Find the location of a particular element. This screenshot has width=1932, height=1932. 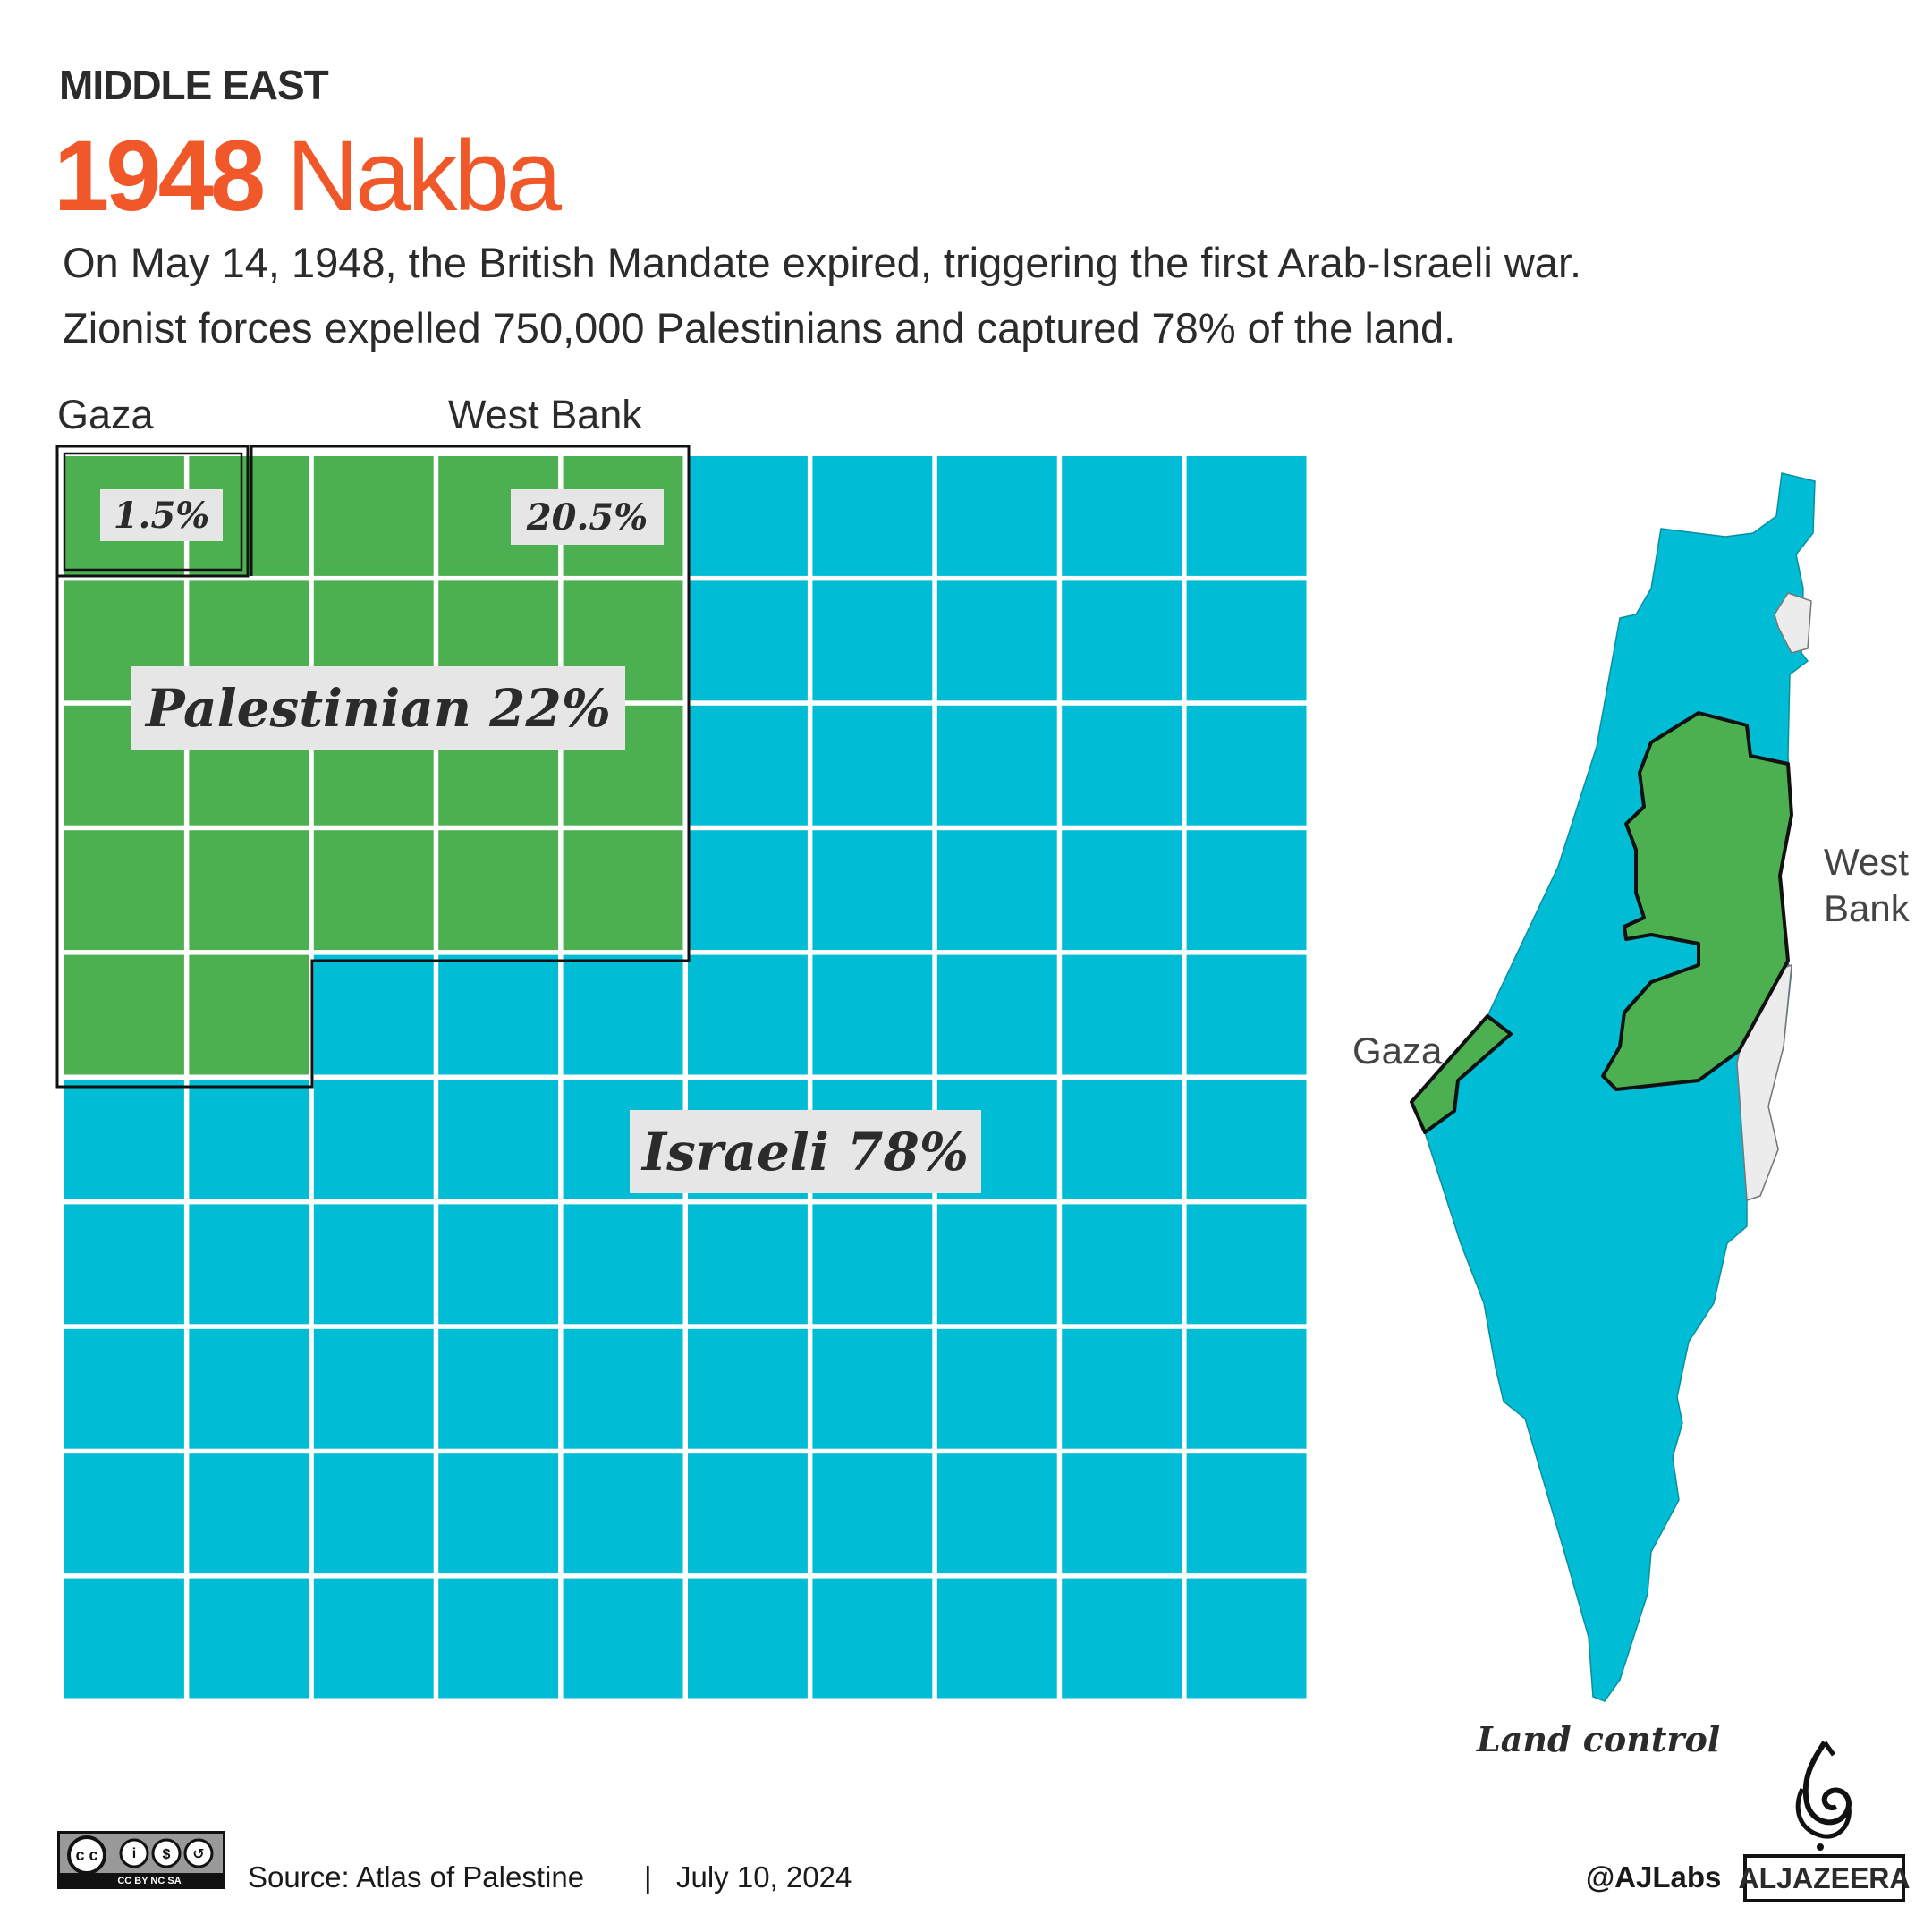

palestinian-percent-label: Palestinian 22% is located at coordinates (378, 708).